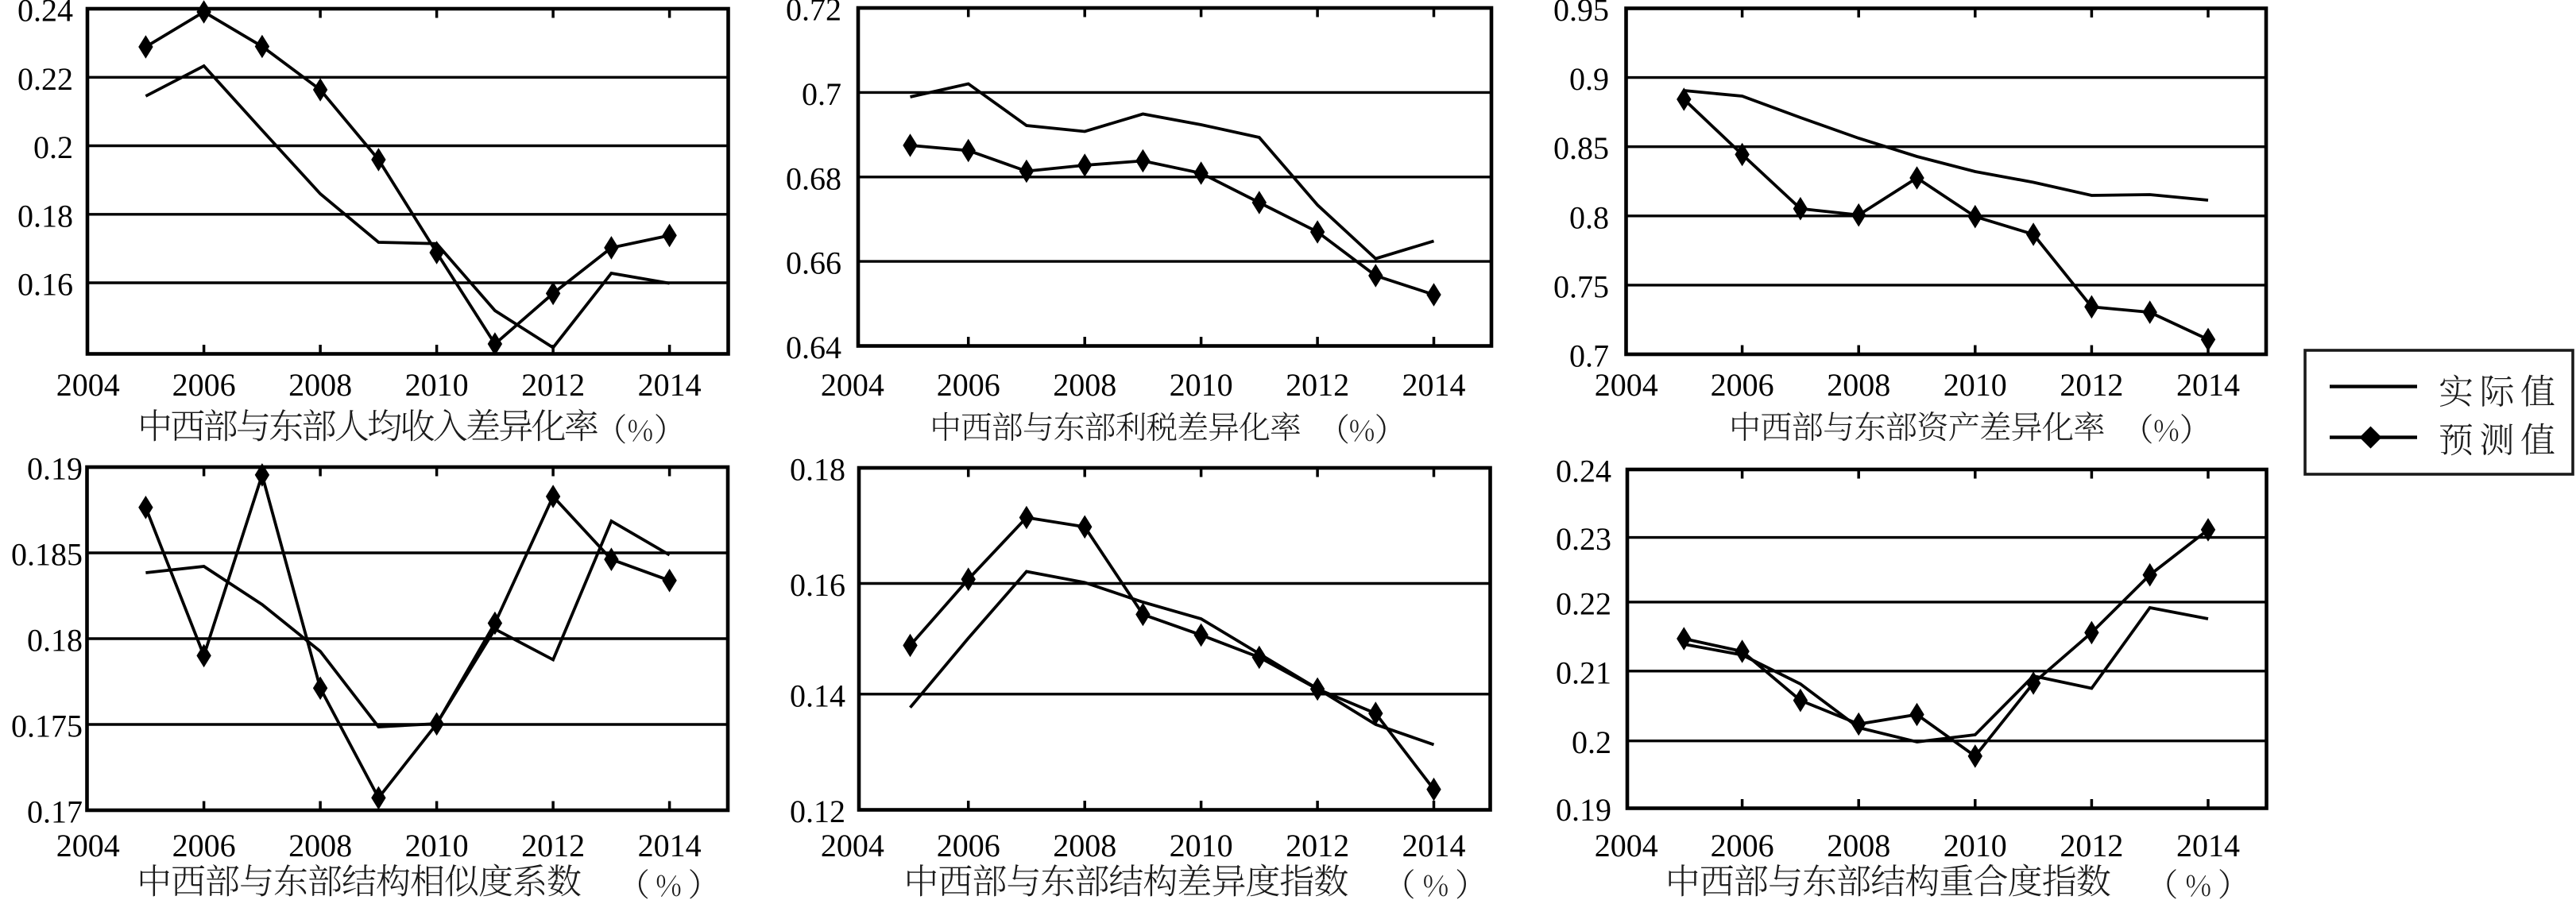 Image resolution: width=2576 pixels, height=900 pixels. I want to click on svg-text: 0.66, so click(813, 263).